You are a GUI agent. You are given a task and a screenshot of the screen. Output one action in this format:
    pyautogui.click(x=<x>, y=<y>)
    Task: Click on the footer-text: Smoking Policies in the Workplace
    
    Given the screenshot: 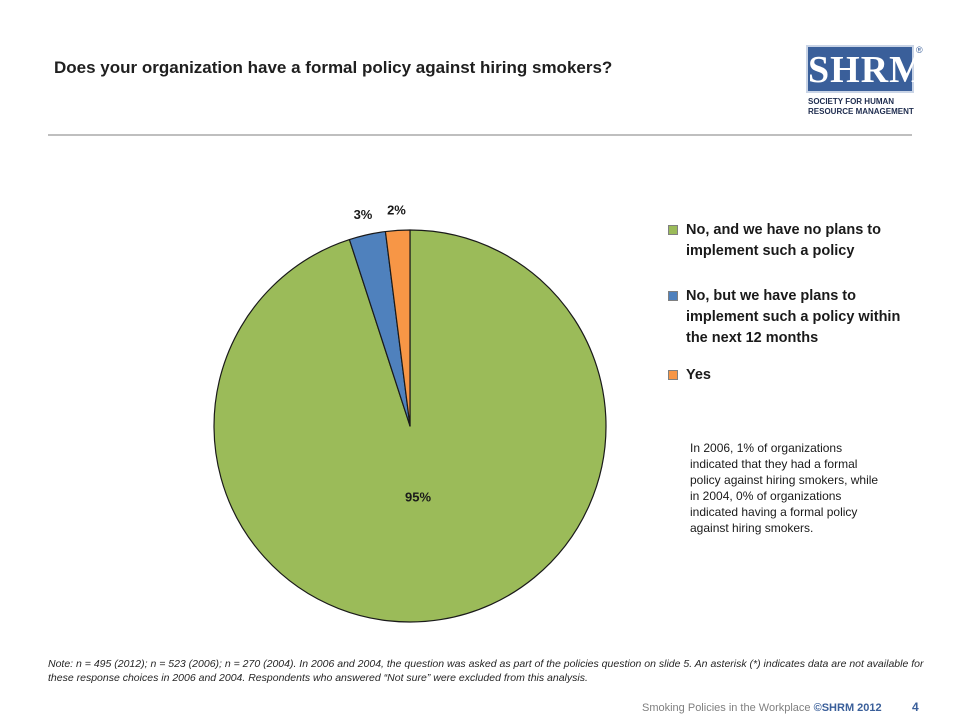 What is the action you would take?
    pyautogui.click(x=728, y=708)
    